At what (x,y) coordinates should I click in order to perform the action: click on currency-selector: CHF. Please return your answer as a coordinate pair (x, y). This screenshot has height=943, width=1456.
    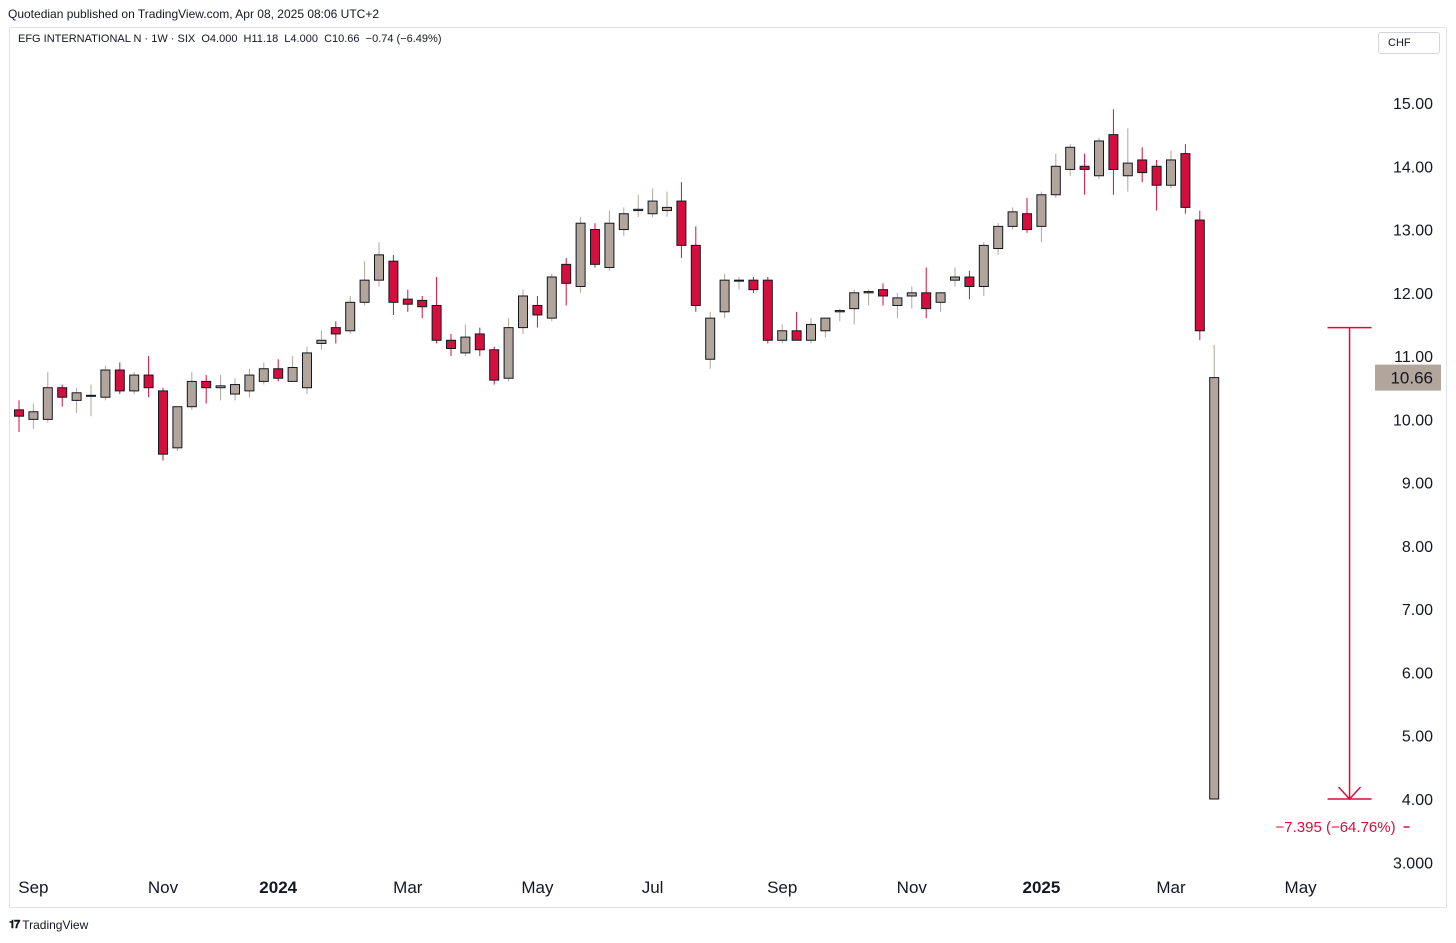
    Looking at the image, I should click on (1409, 43).